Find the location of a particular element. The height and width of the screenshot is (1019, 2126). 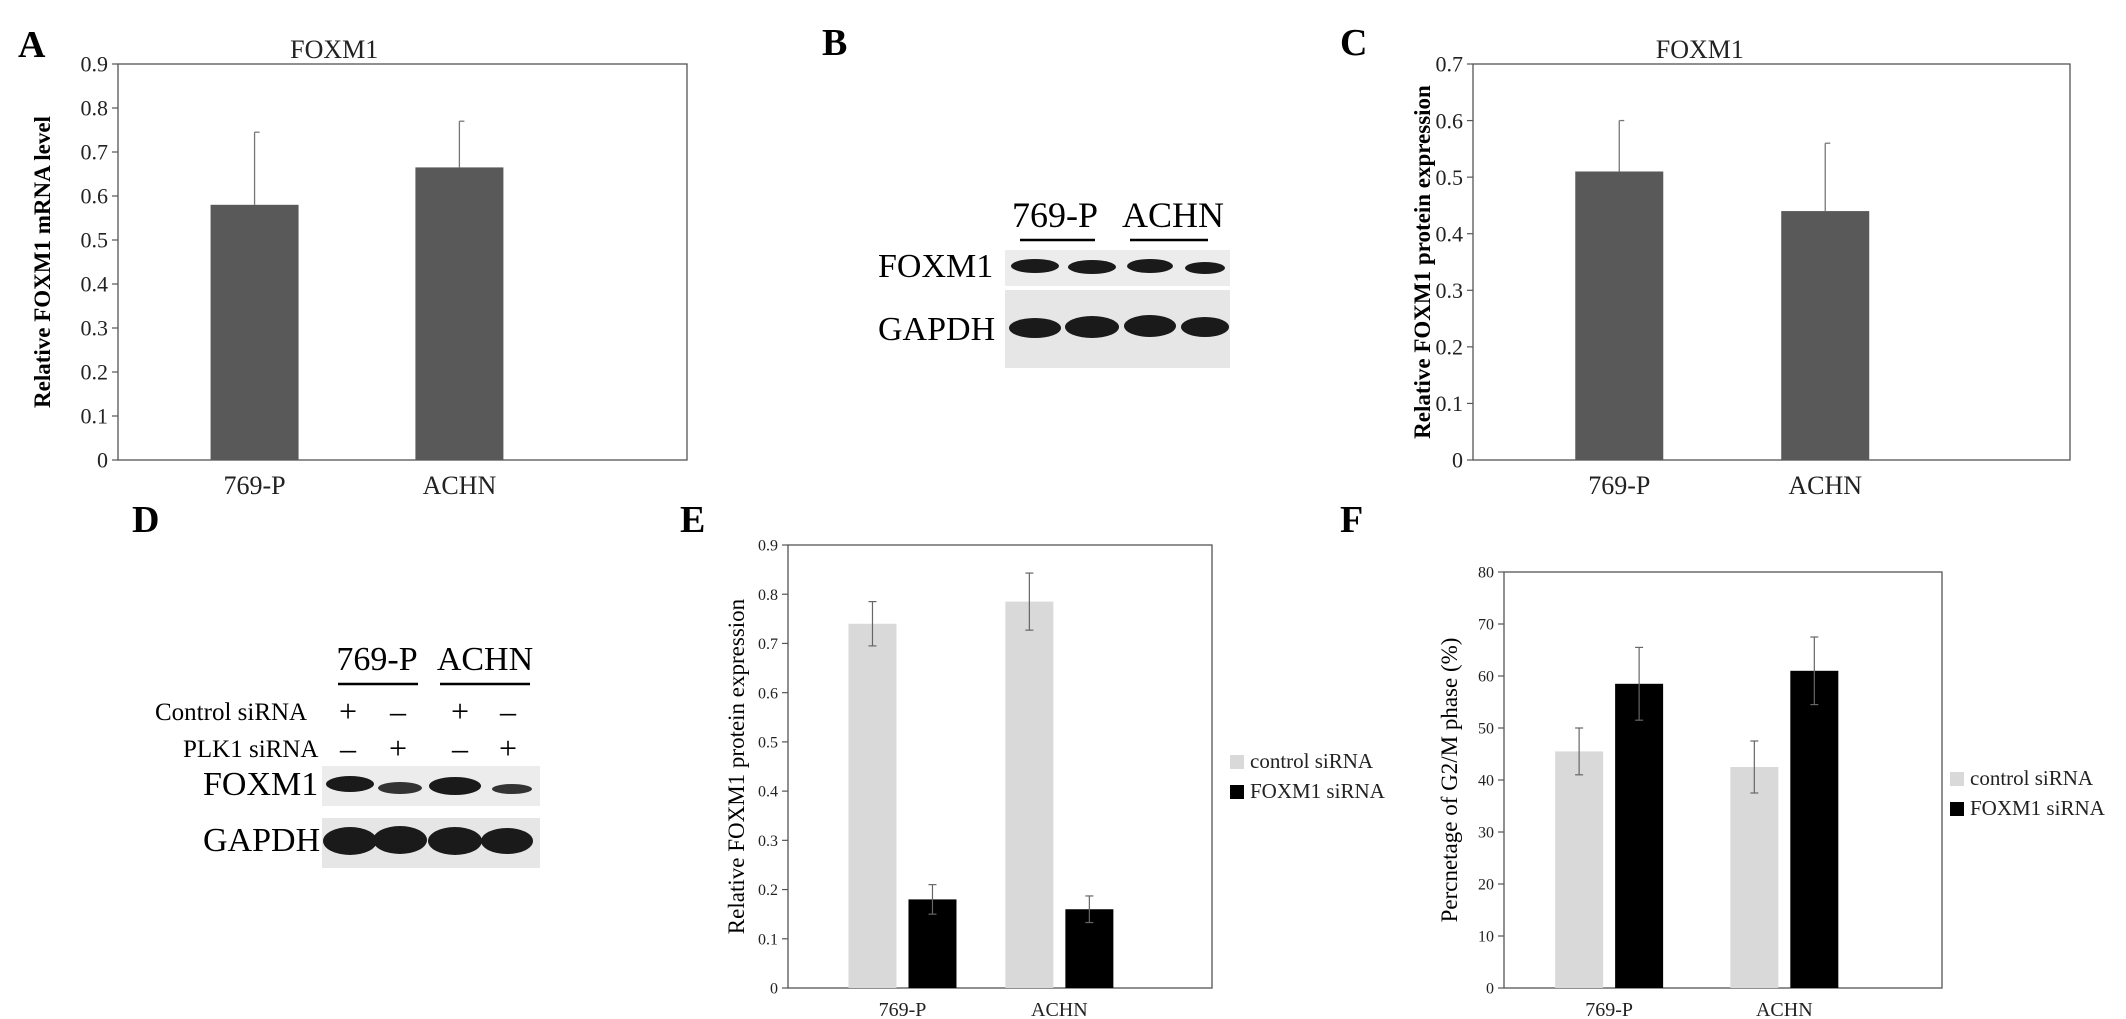

y-axis-label-c: Relative FOXM1 protein expression is located at coordinates (1422, 262).